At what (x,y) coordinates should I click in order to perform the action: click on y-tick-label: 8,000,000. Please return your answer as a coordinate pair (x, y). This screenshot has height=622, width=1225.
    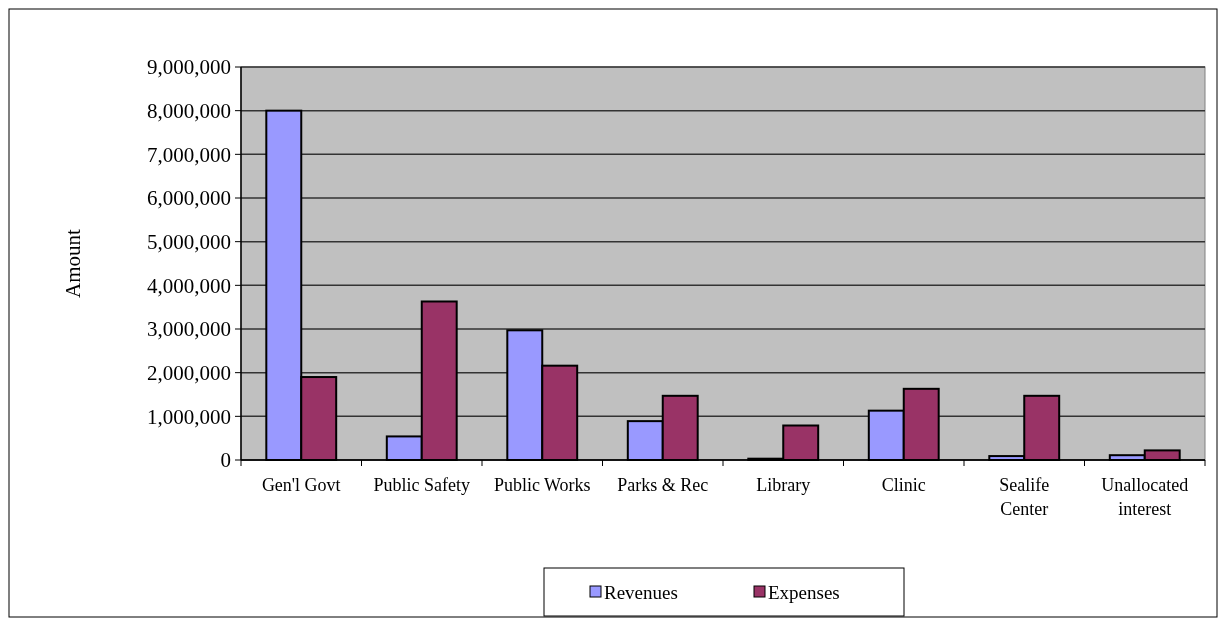
    Looking at the image, I should click on (189, 111).